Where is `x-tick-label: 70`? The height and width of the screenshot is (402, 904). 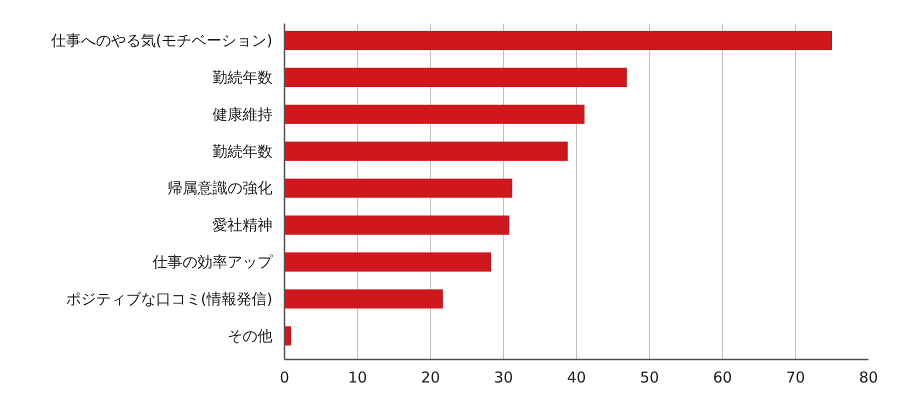
x-tick-label: 70 is located at coordinates (796, 377).